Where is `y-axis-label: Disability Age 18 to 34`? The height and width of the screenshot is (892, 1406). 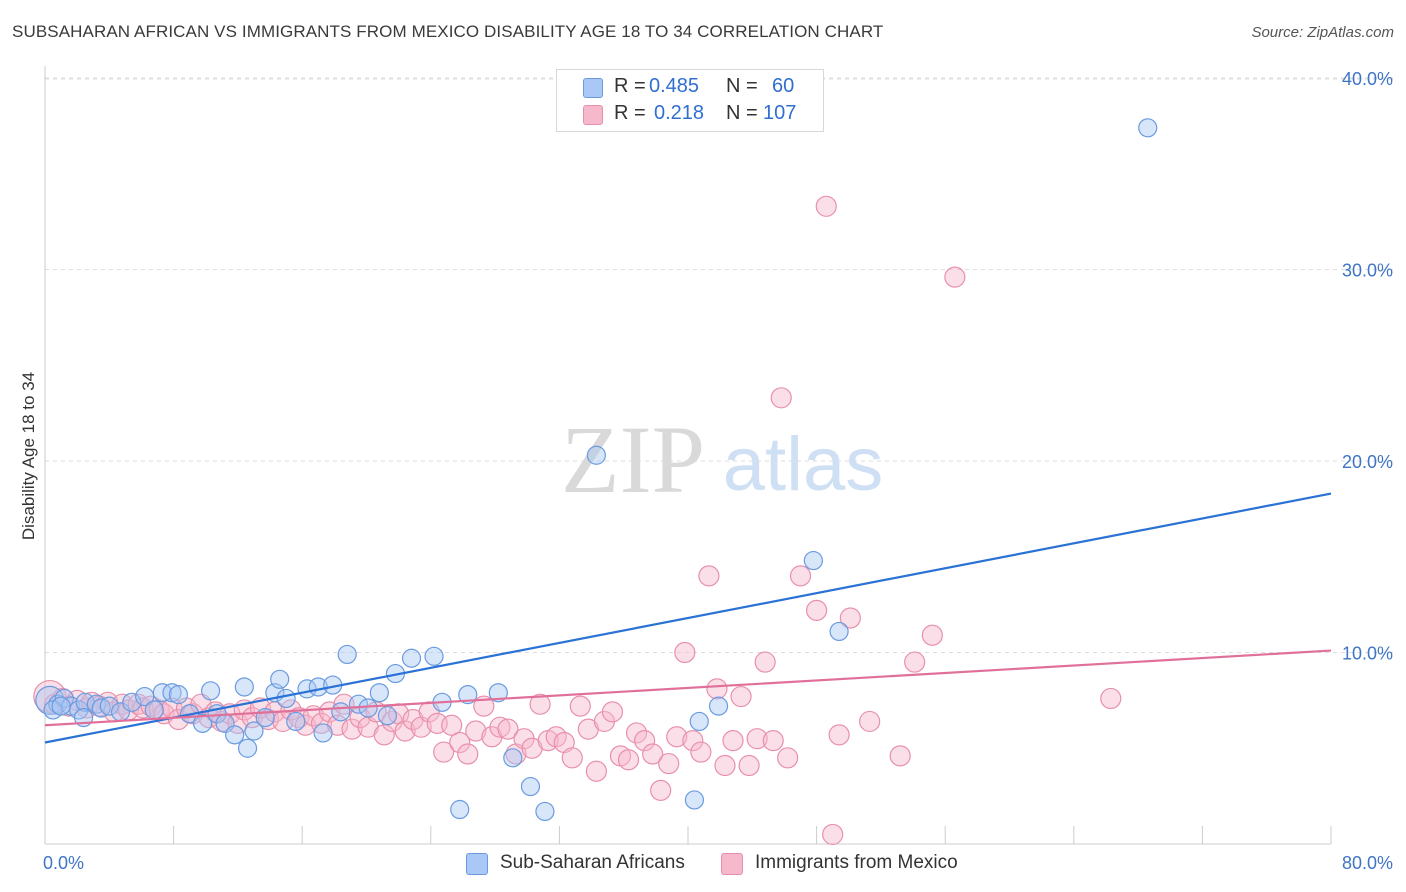 y-axis-label: Disability Age 18 to 34 is located at coordinates (28, 456).